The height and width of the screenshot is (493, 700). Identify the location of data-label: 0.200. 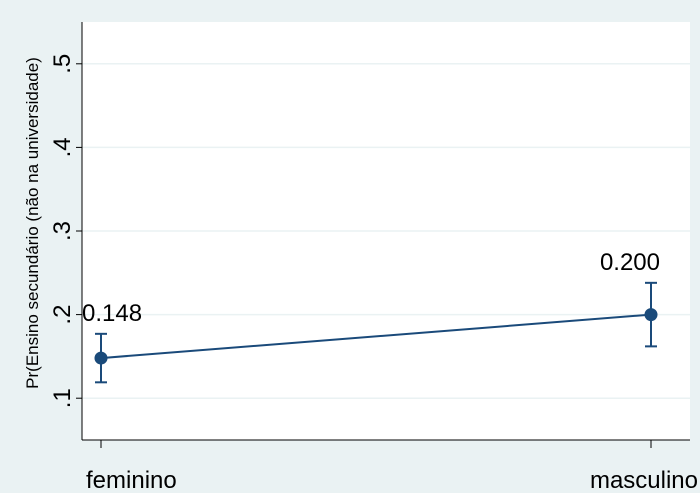
(630, 262).